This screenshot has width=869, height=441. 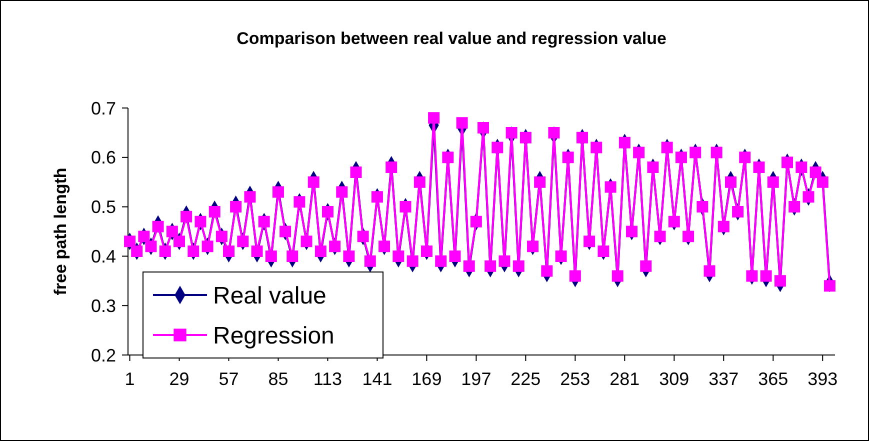 What do you see at coordinates (625, 379) in the screenshot?
I see `x-tick-label: 281` at bounding box center [625, 379].